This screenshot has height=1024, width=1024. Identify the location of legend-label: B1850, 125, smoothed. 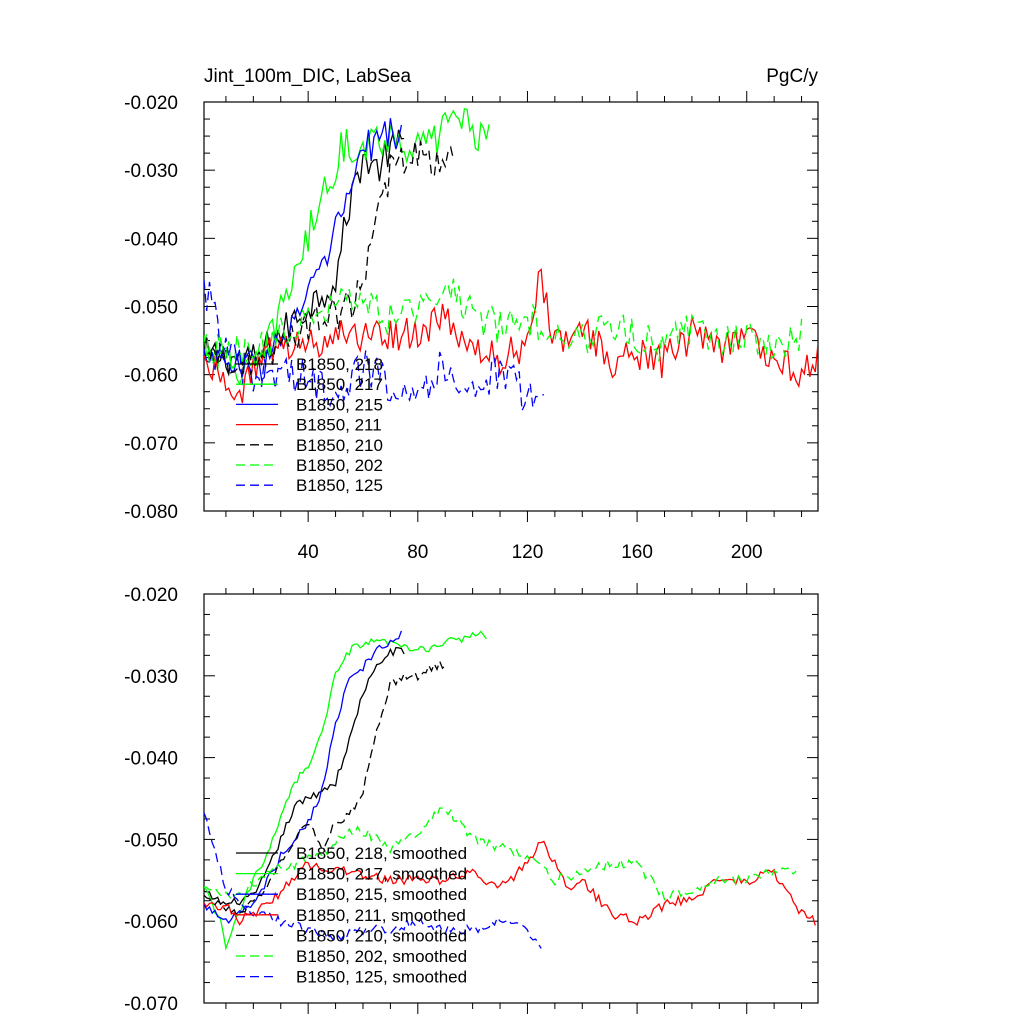
(381, 977).